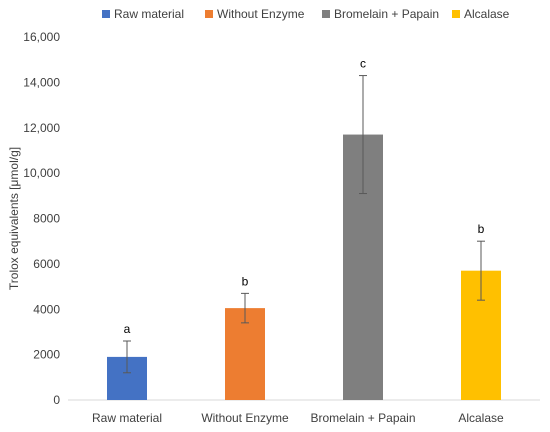  I want to click on y-tick-label: 10,000, so click(41, 173).